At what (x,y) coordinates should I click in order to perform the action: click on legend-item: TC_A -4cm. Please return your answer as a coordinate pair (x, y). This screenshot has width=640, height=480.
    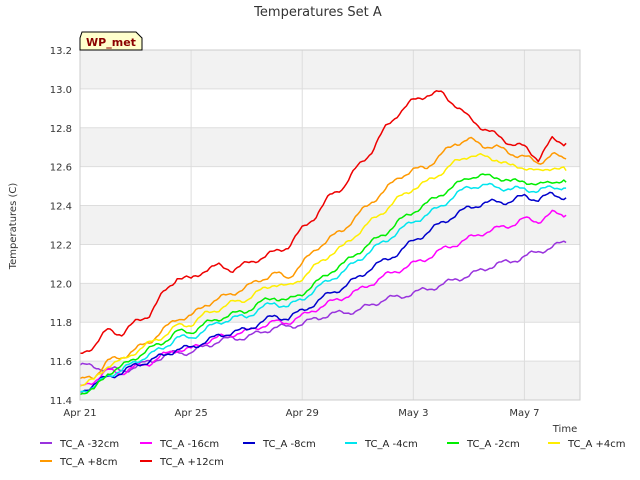
    Looking at the image, I should click on (381, 444).